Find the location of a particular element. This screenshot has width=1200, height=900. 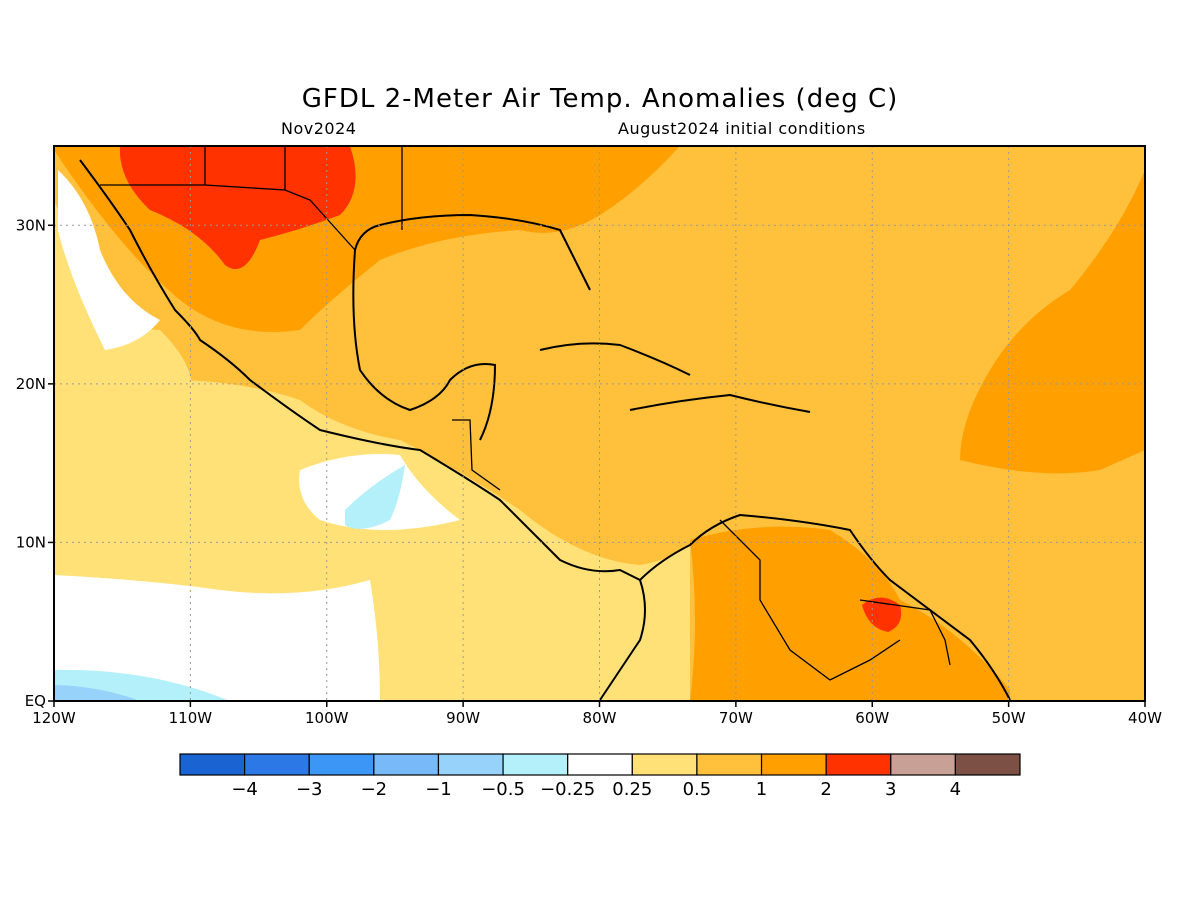

colorbar-label: 1 is located at coordinates (761, 789).